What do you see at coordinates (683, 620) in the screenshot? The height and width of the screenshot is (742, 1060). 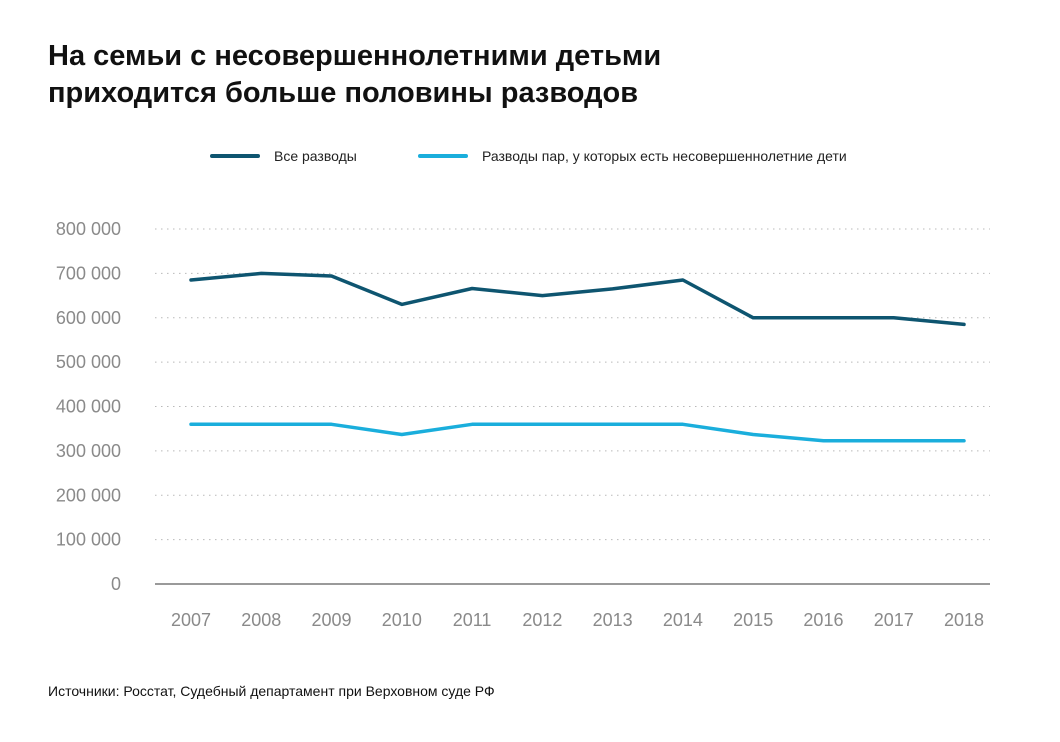 I see `x-tick-label: 2014` at bounding box center [683, 620].